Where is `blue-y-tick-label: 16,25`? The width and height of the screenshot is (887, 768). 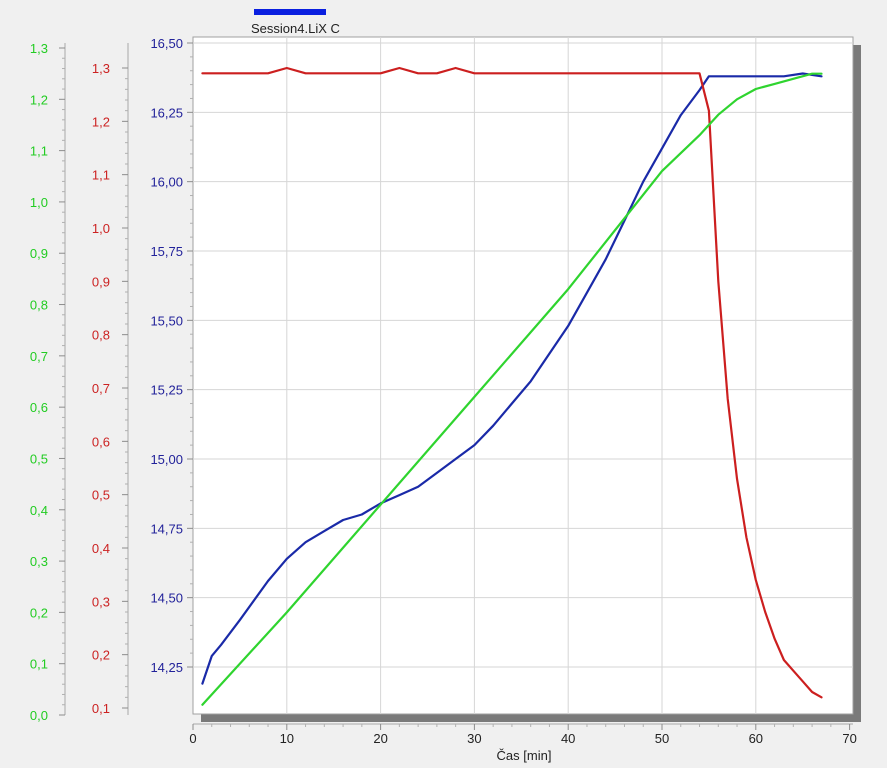
blue-y-tick-label: 16,25 is located at coordinates (166, 112).